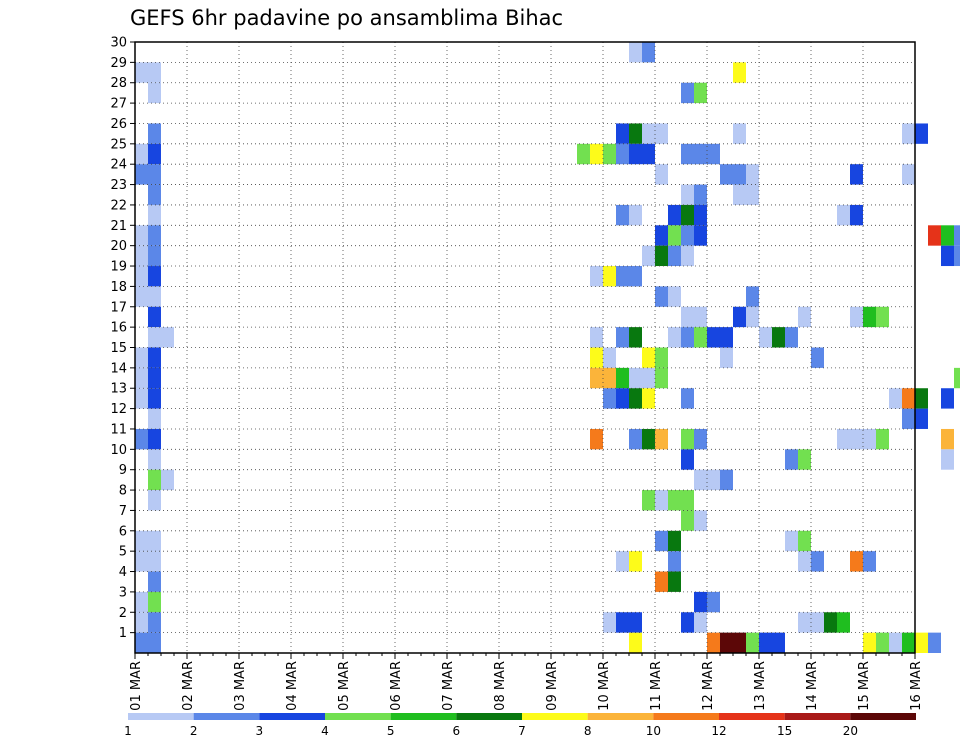 This screenshot has height=742, width=960. I want to click on legend-label: 10, so click(653, 731).